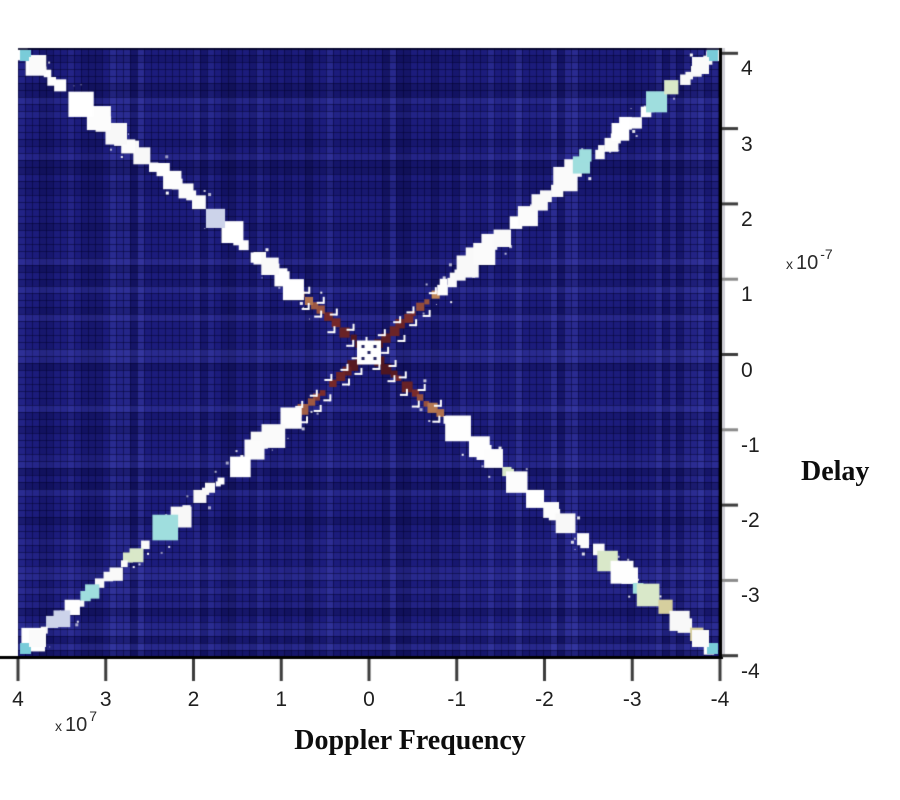 Image resolution: width=900 pixels, height=800 pixels. What do you see at coordinates (750, 596) in the screenshot?
I see `y-tick-label: -3` at bounding box center [750, 596].